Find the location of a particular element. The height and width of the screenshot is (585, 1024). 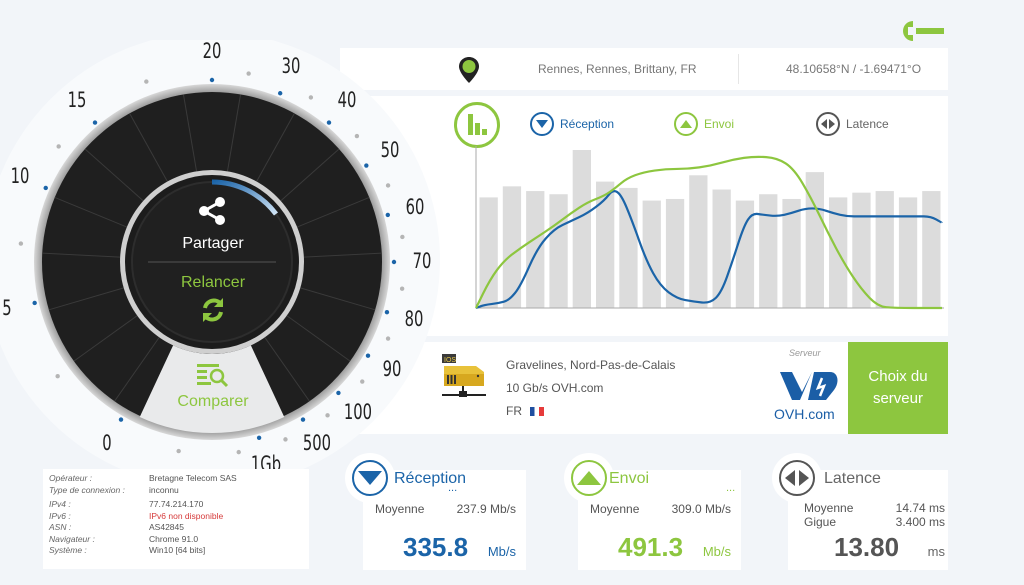

download-title: Réception is located at coordinates (430, 478).